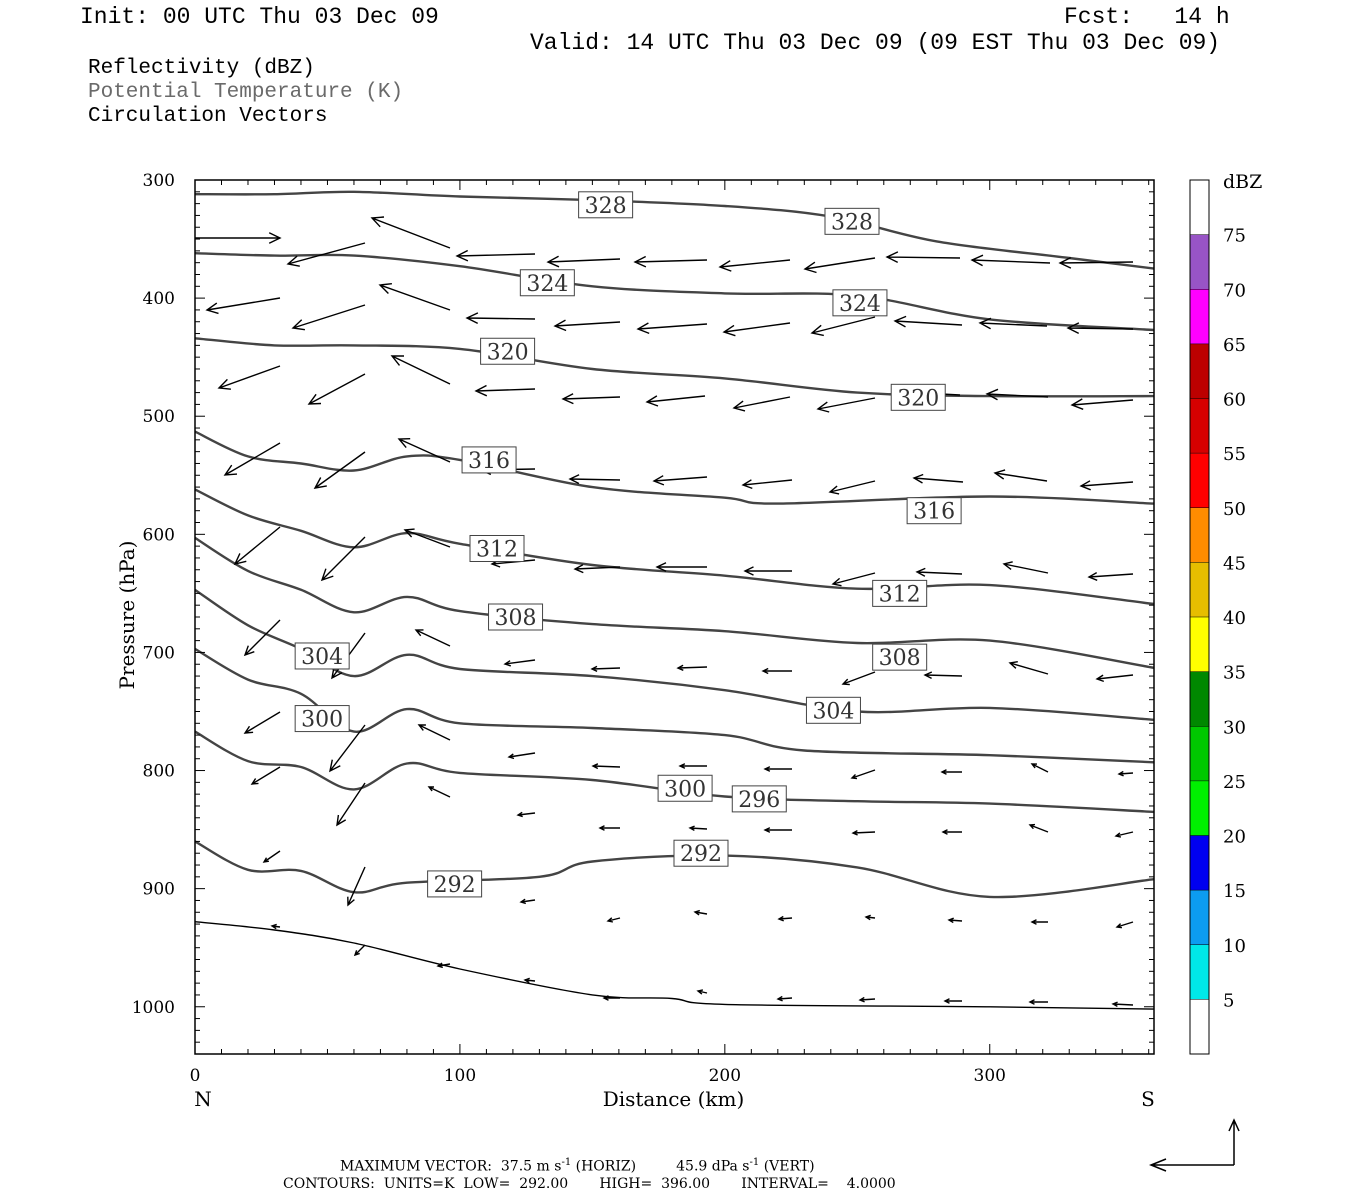  What do you see at coordinates (1225, 613) in the screenshot?
I see `colorbar: 5 10 15 20 25 30 35 40 45 50 55 60 65 70 75 dBZ` at bounding box center [1225, 613].